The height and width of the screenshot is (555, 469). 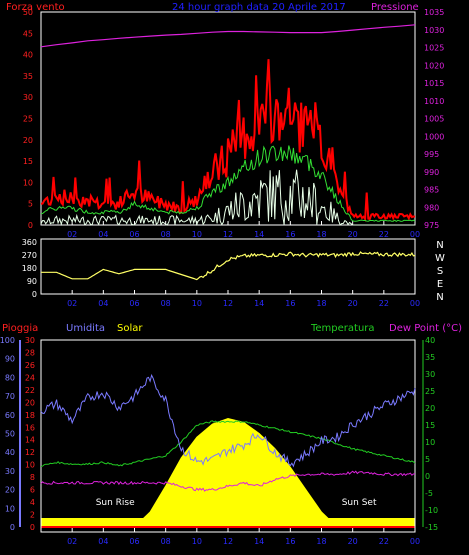 I want to click on wind-x-tick-label: 12, so click(x=228, y=234).